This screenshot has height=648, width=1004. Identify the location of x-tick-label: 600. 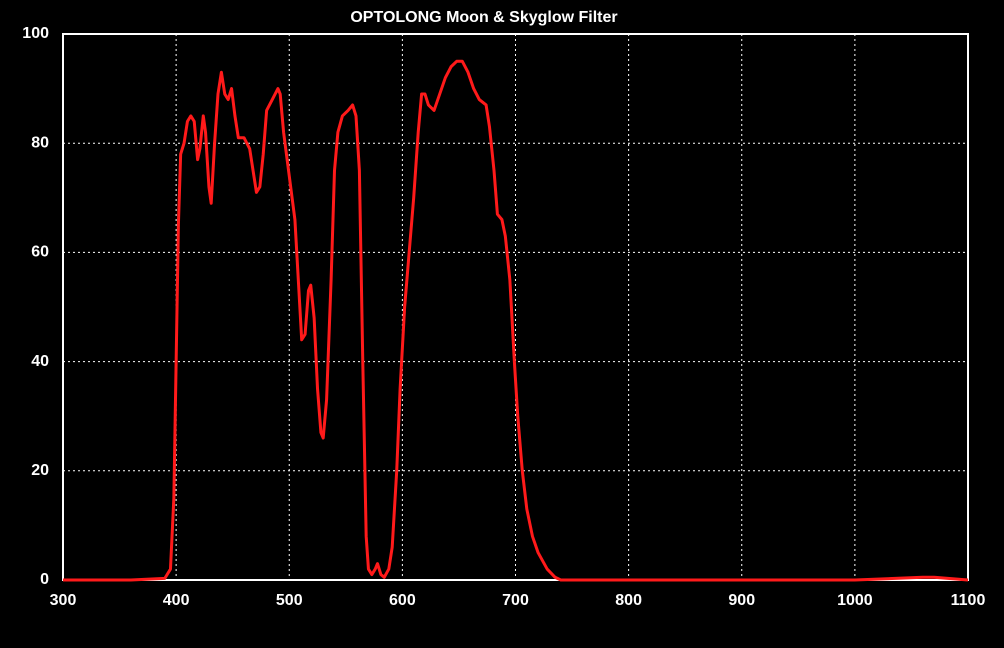
(402, 600).